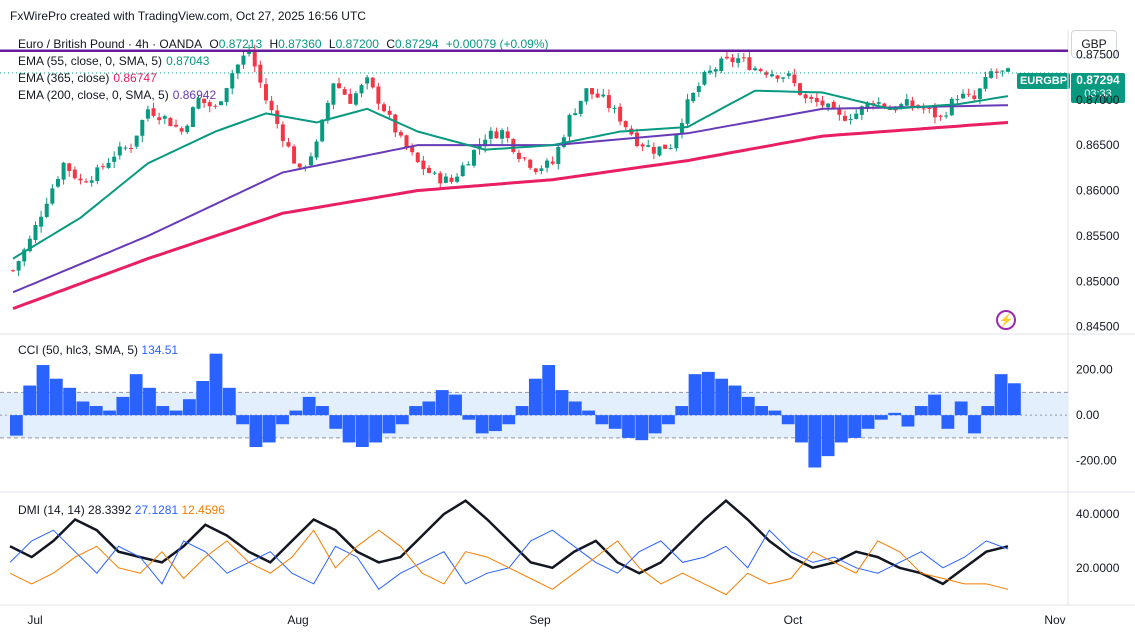 Image resolution: width=1135 pixels, height=644 pixels. I want to click on ema200-legend: EMA (200, close, 0, SMA, 5) 0.86942, so click(119, 95).